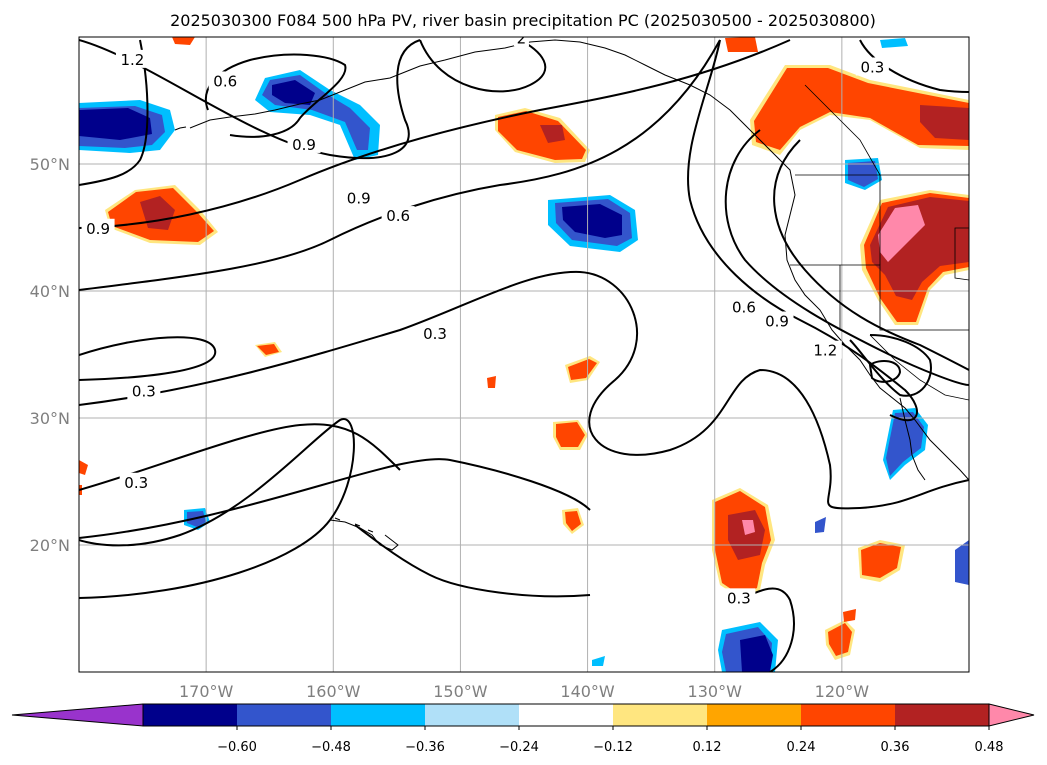 Image resolution: width=1047 pixels, height=765 pixels. What do you see at coordinates (425, 747) in the screenshot?
I see `colorbar-label: −0.36` at bounding box center [425, 747].